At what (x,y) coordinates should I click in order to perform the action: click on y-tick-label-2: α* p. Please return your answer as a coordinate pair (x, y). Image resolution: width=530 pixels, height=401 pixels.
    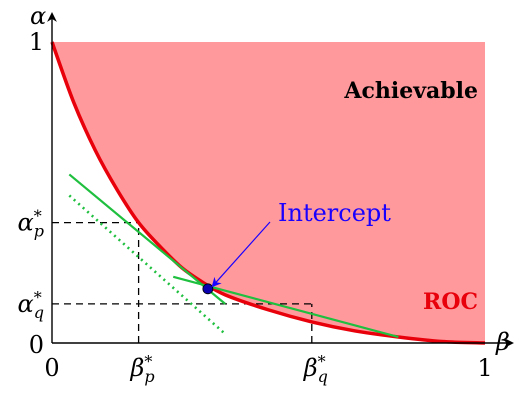
    Looking at the image, I should click on (31, 224).